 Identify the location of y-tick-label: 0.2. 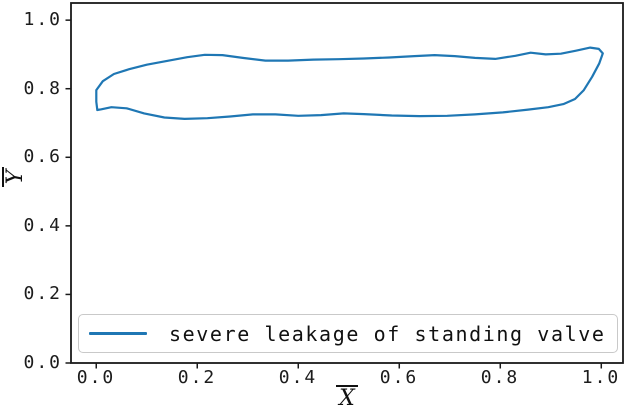
(42, 293).